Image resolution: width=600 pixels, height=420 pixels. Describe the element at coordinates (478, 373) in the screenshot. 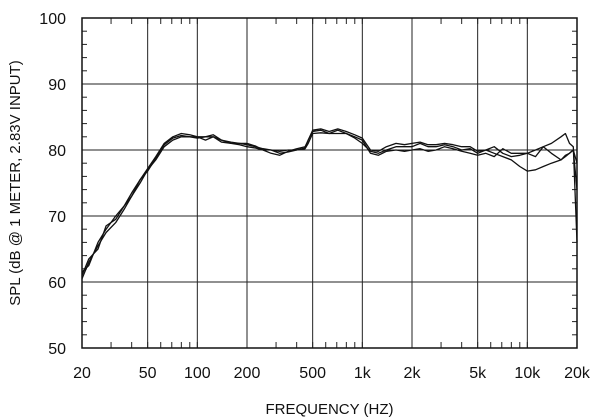

I see `x-tick-label: 5k` at that location.